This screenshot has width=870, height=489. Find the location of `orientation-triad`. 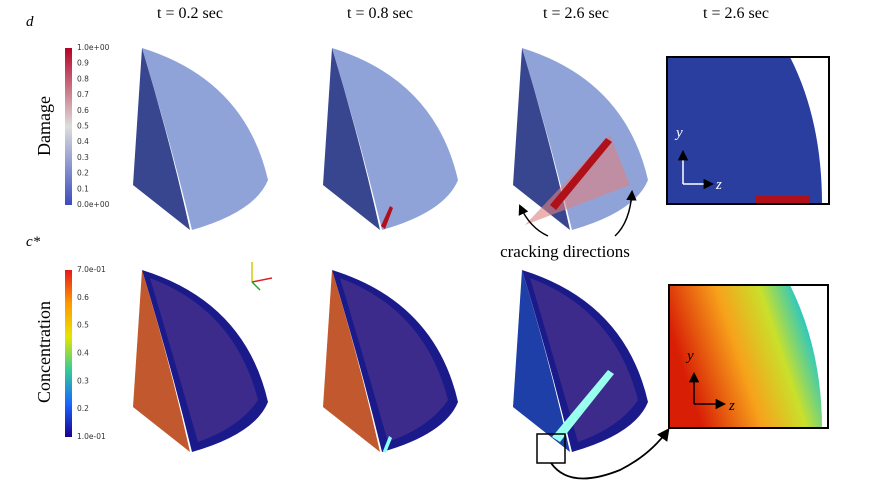

orientation-triad is located at coordinates (262, 276).